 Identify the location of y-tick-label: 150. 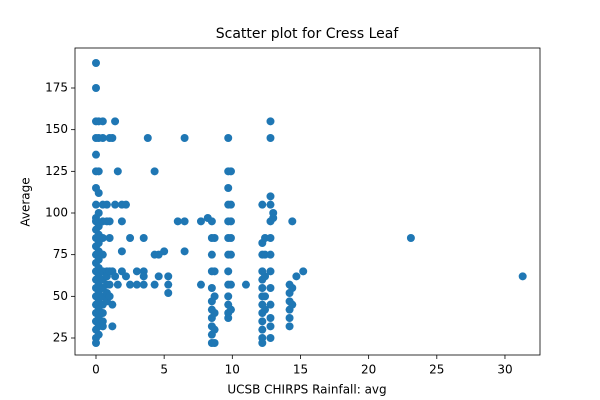
(56, 129).